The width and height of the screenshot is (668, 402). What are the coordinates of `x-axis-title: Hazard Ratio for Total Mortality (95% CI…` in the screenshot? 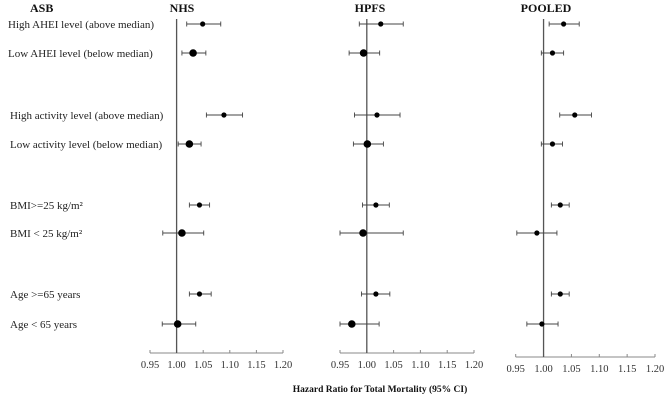 It's located at (380, 389).